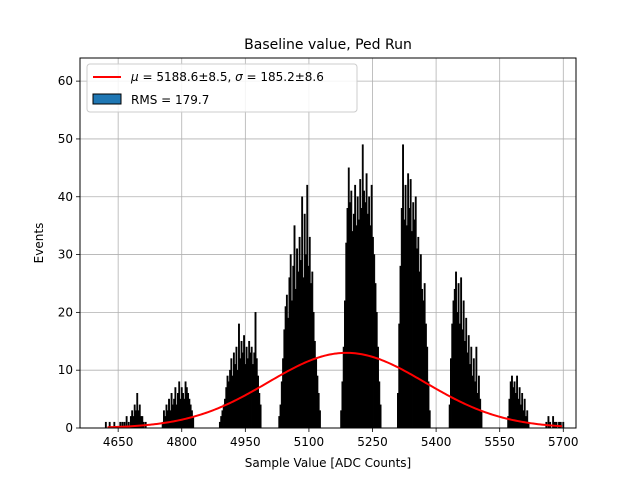 The width and height of the screenshot is (640, 480). What do you see at coordinates (39, 243) in the screenshot?
I see `y-axis-label: Events` at bounding box center [39, 243].